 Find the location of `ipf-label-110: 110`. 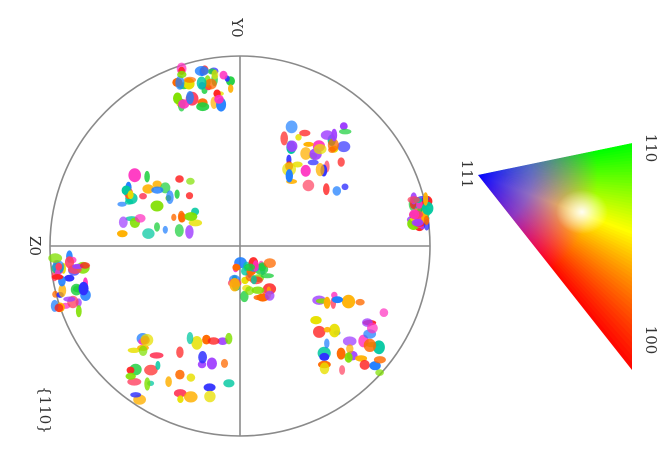

ipf-label-110: 110 is located at coordinates (651, 148).